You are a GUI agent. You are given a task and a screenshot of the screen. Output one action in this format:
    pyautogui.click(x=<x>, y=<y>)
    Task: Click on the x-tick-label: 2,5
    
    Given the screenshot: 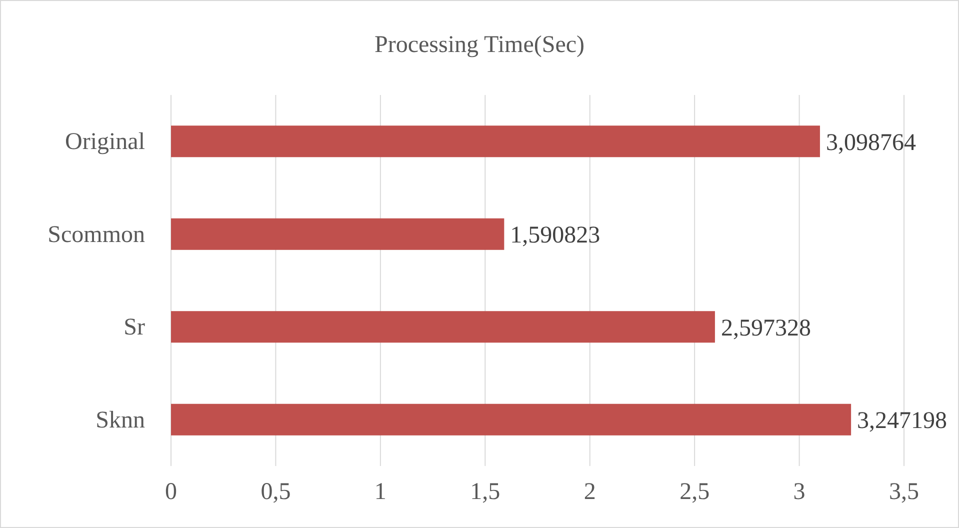 What is the action you would take?
    pyautogui.click(x=695, y=492)
    